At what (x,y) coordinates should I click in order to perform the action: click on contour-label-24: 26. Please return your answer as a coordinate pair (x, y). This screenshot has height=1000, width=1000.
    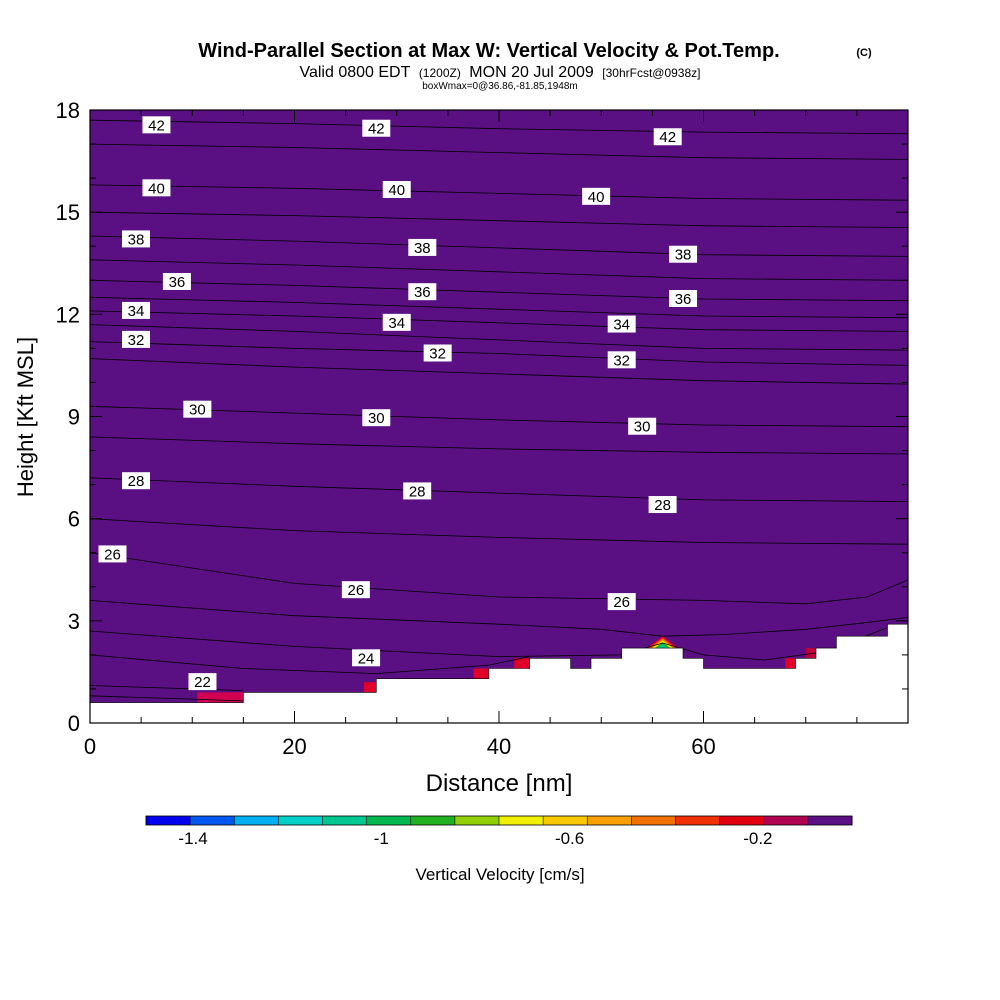
    Looking at the image, I should click on (112, 554).